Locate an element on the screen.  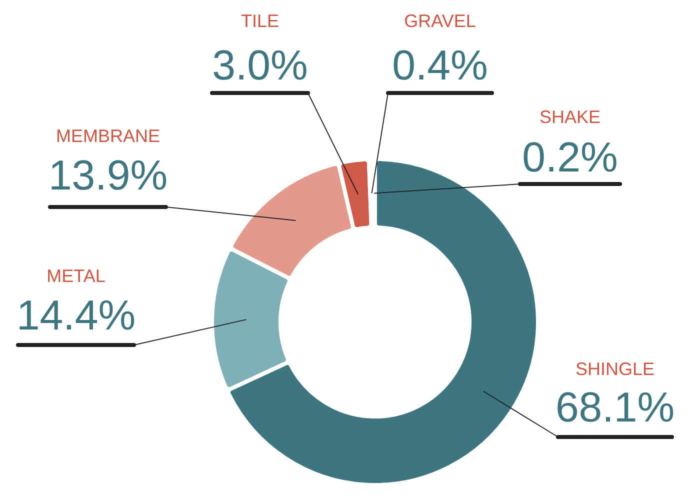
data-label: 68.1% is located at coordinates (615, 407).